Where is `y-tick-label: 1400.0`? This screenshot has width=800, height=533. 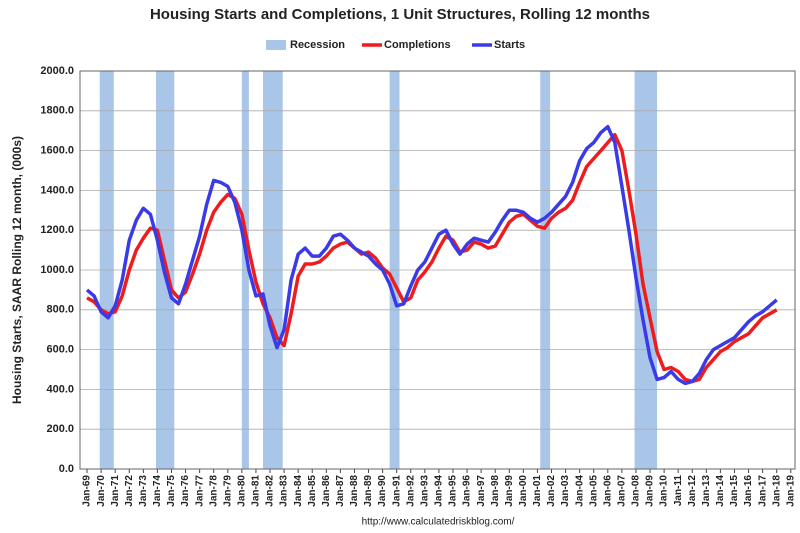 y-tick-label: 1400.0 is located at coordinates (57, 190).